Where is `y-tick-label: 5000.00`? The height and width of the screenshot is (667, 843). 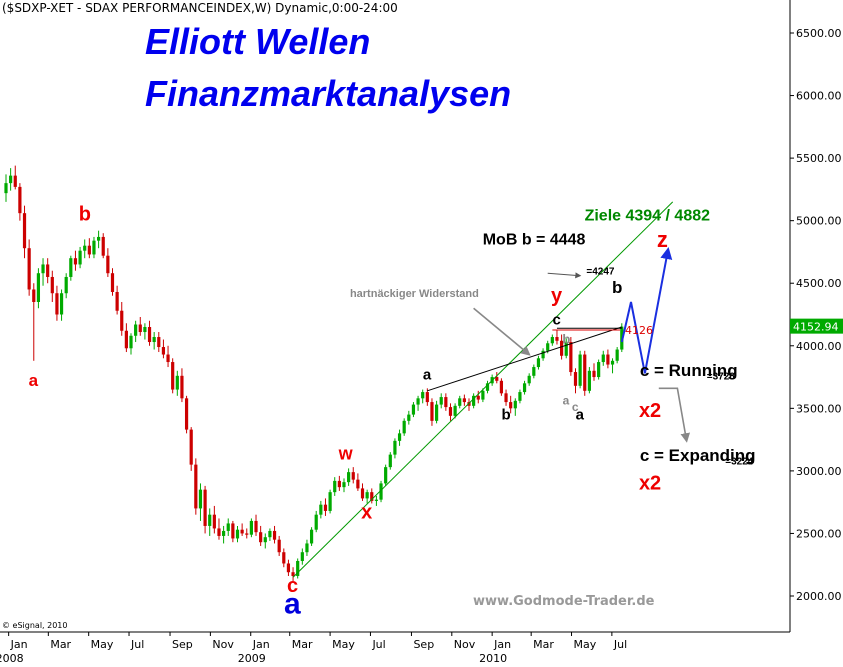
y-tick-label: 5000.00 is located at coordinates (819, 221).